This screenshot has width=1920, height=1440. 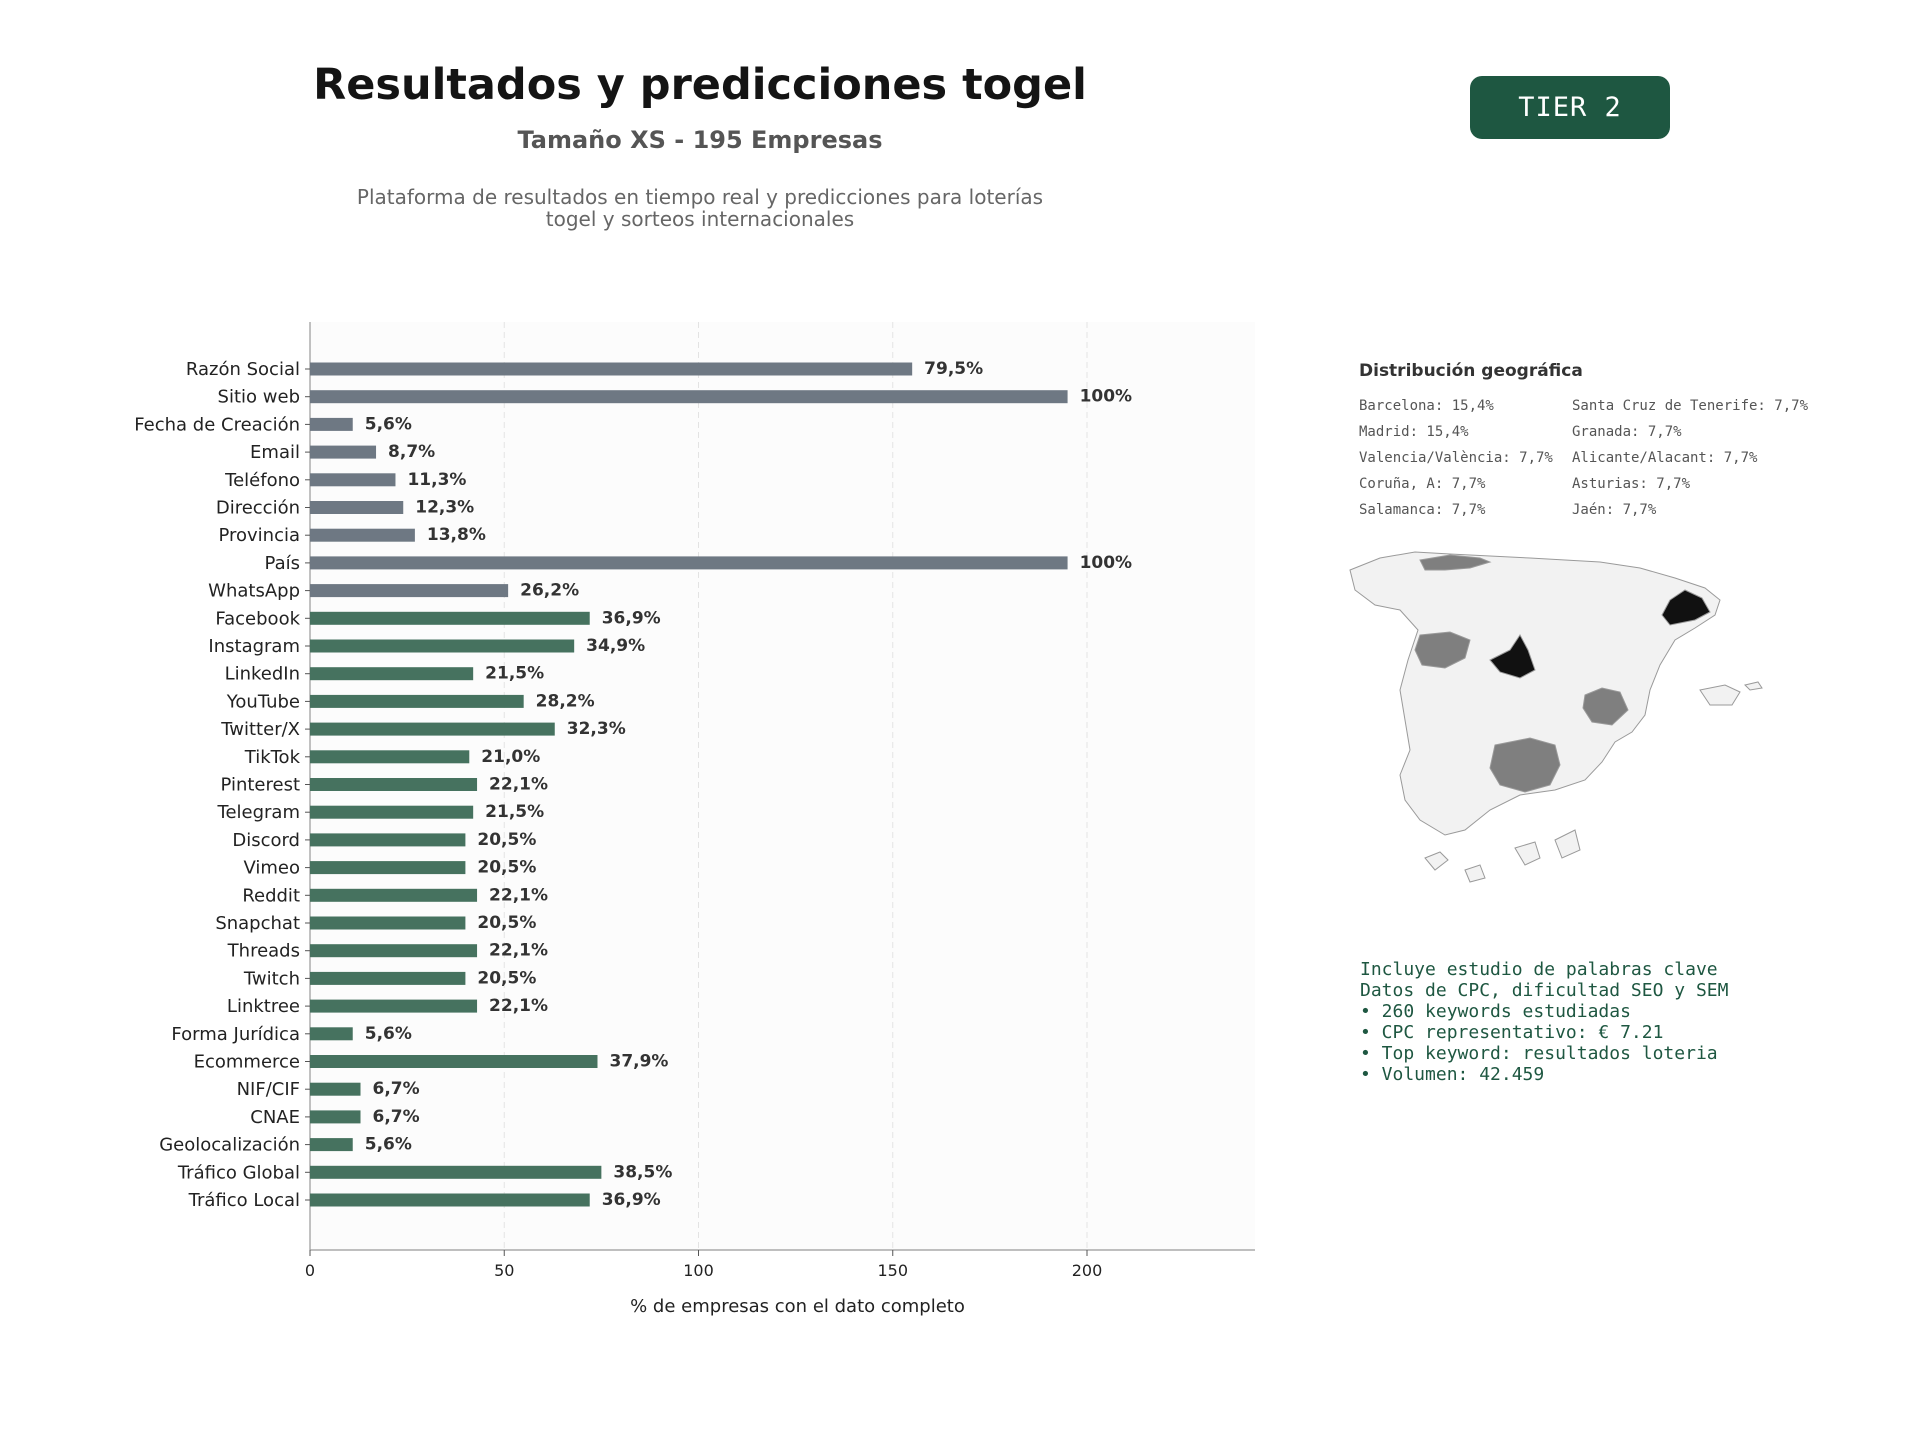 What do you see at coordinates (1720, 695) in the screenshot?
I see `map-balearic-mallorca` at bounding box center [1720, 695].